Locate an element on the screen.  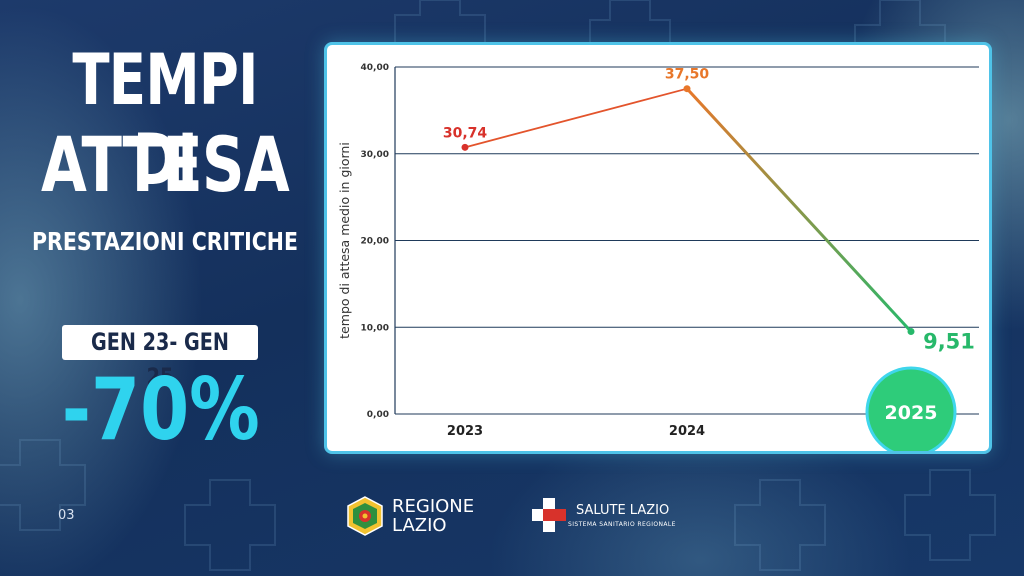
salute-lazio-logo: SALUTE LAZIO SISTEMA SANITARIO REGIONALE is located at coordinates (603, 515).